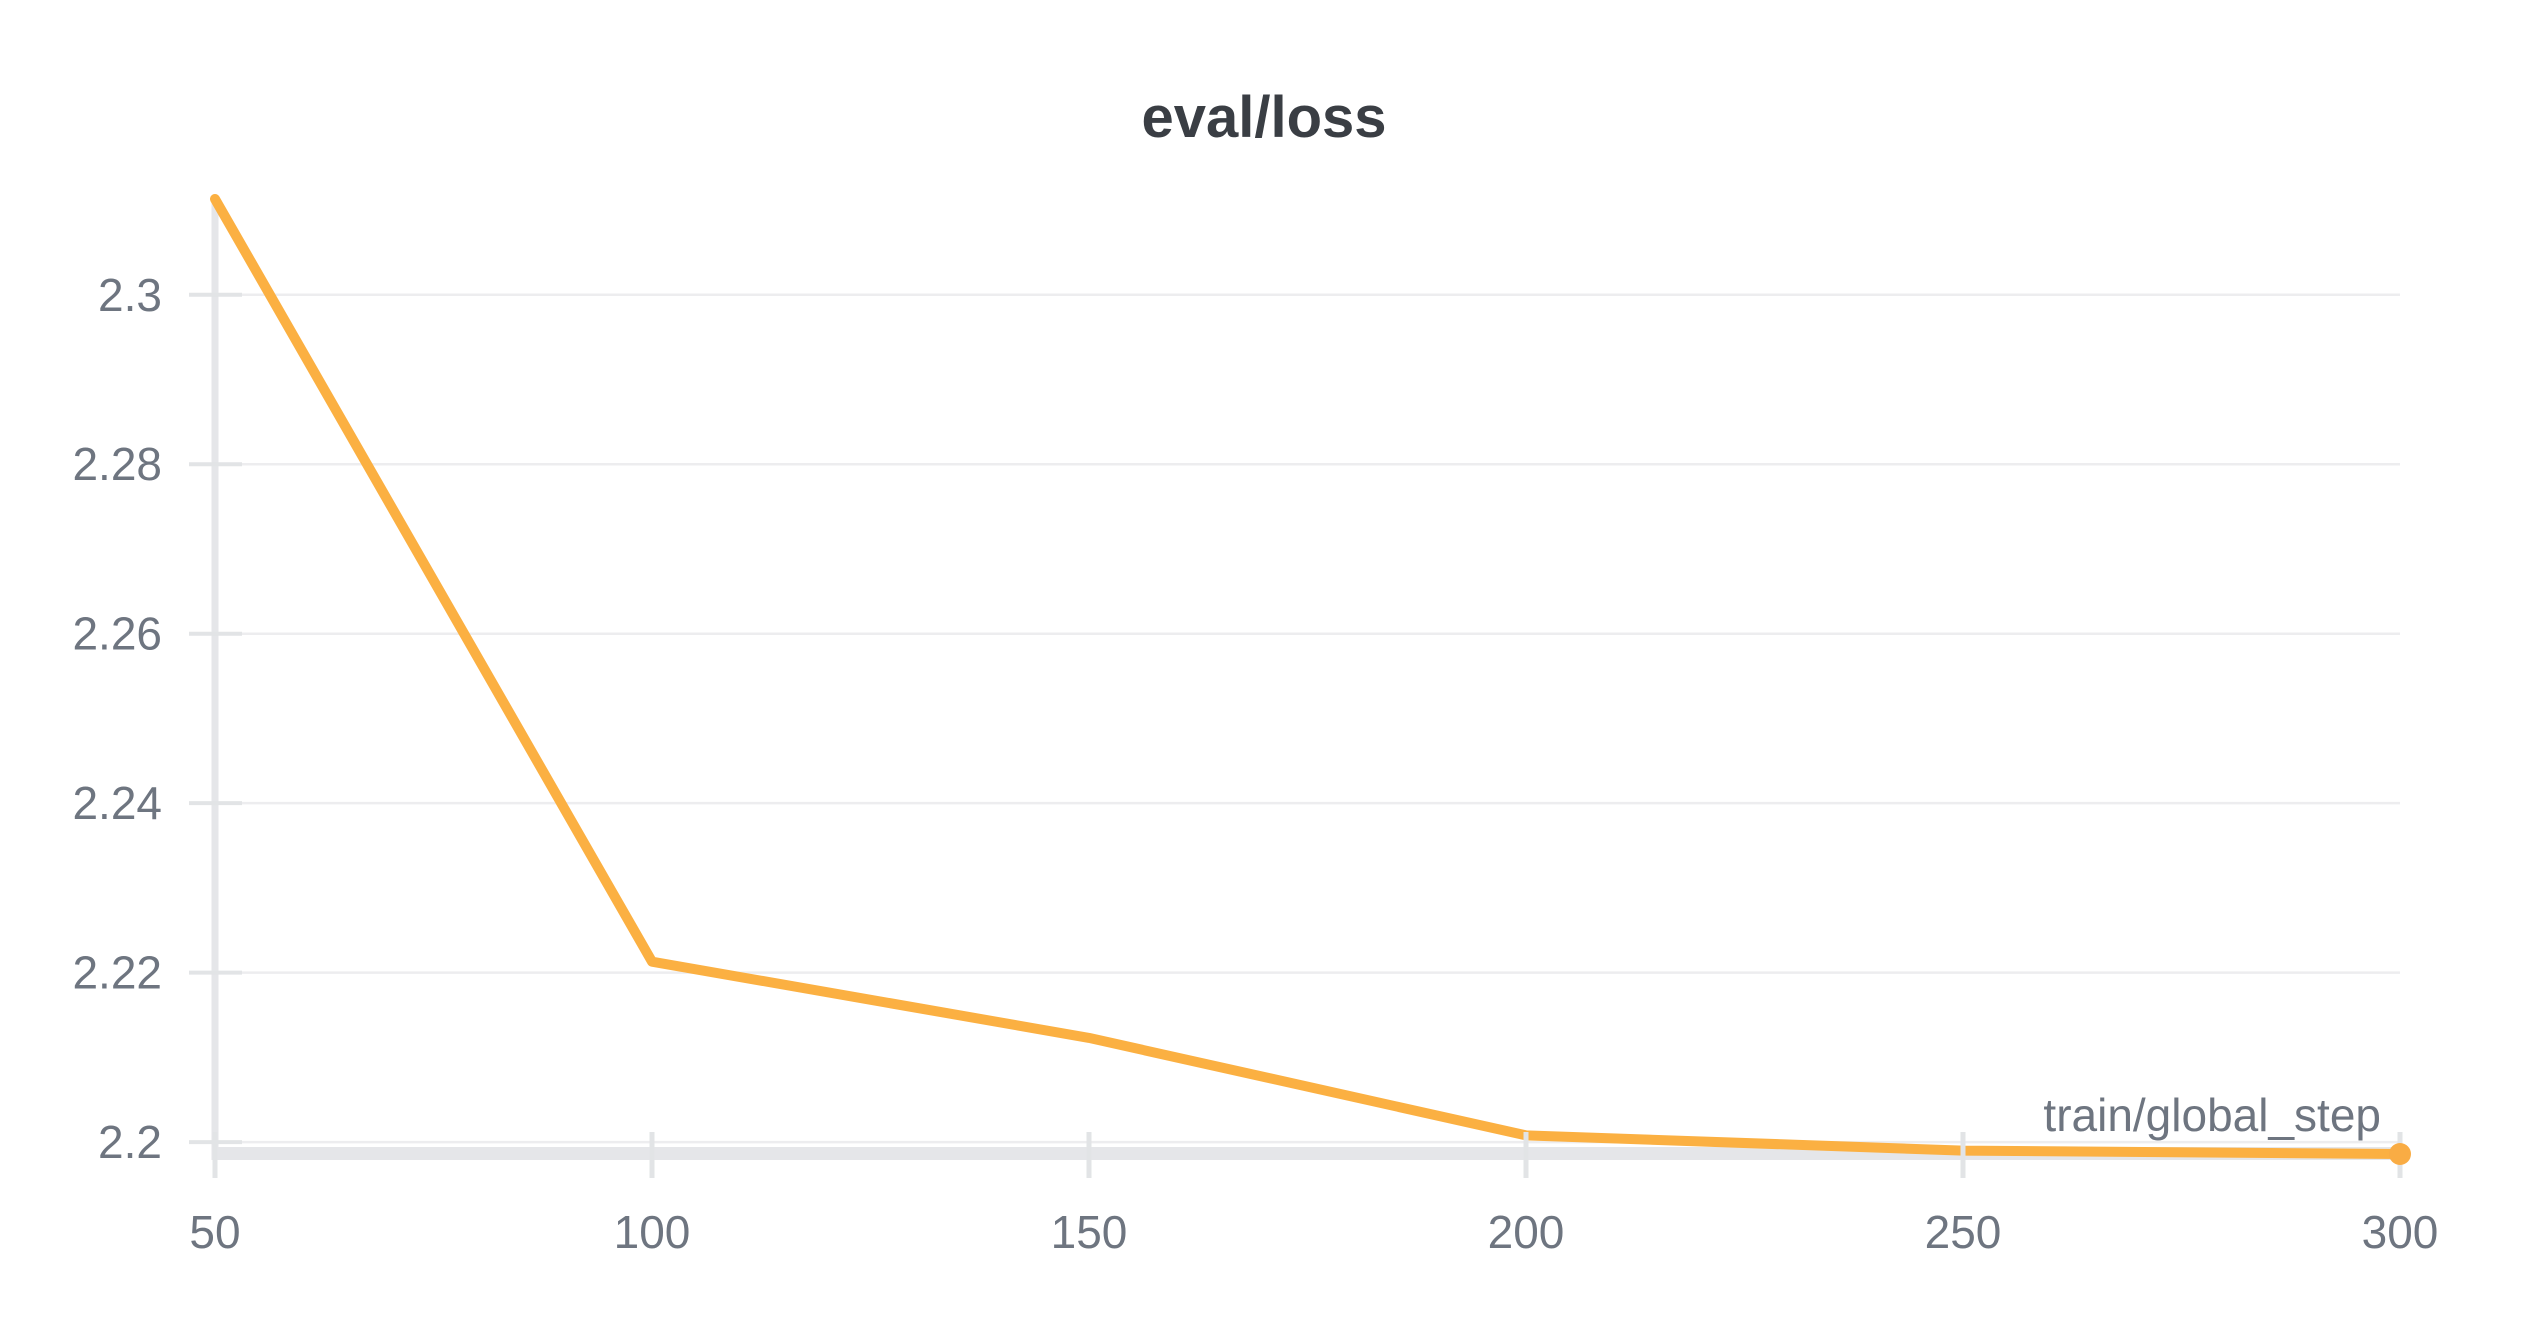 This screenshot has height=1328, width=2528. What do you see at coordinates (117, 634) in the screenshot?
I see `y-tick-label: 2.26` at bounding box center [117, 634].